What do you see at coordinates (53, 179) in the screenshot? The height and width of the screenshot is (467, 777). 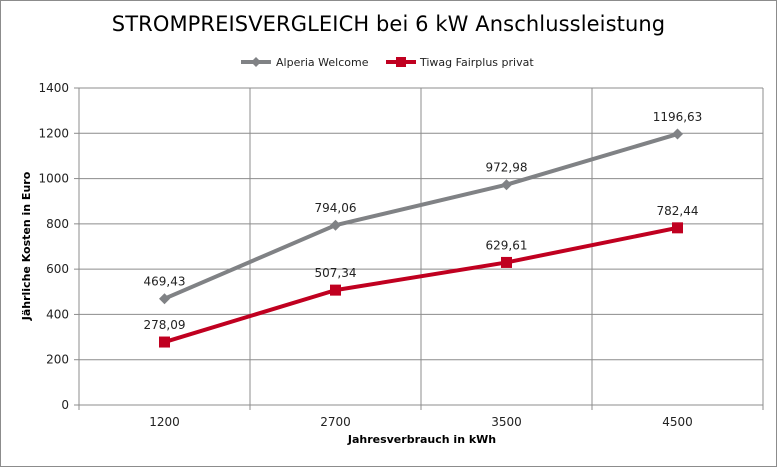 I see `y-tick-label-1000: 1000` at bounding box center [53, 179].